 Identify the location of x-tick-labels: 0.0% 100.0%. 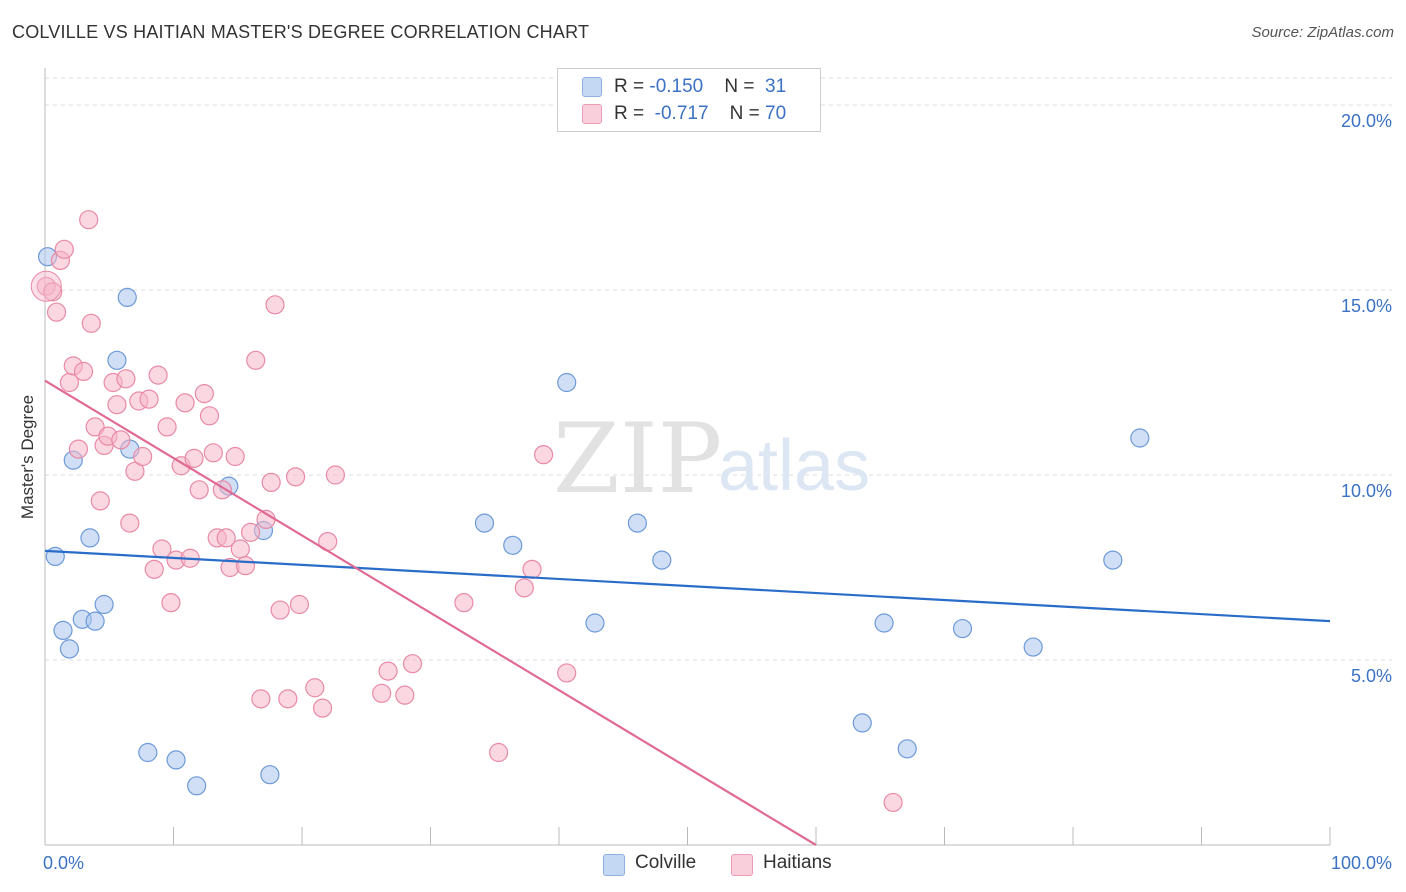
(717, 863).